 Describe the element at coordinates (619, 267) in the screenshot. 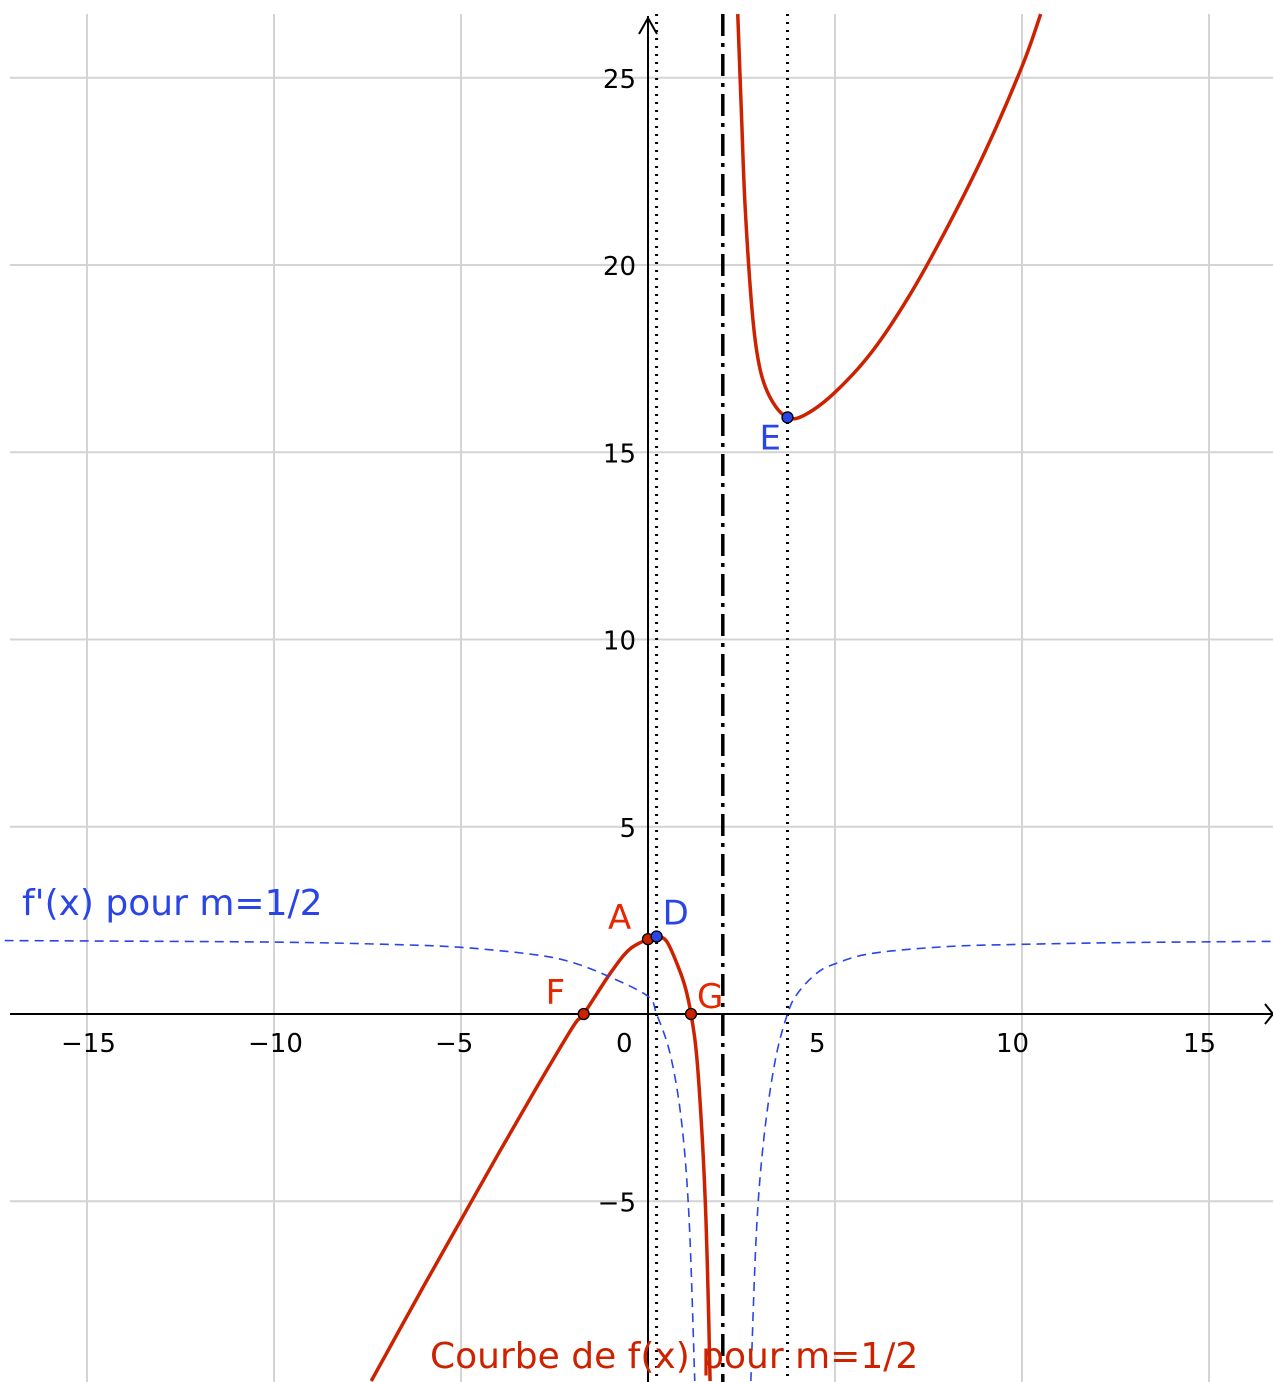

I see `y-tick-label: 20` at that location.